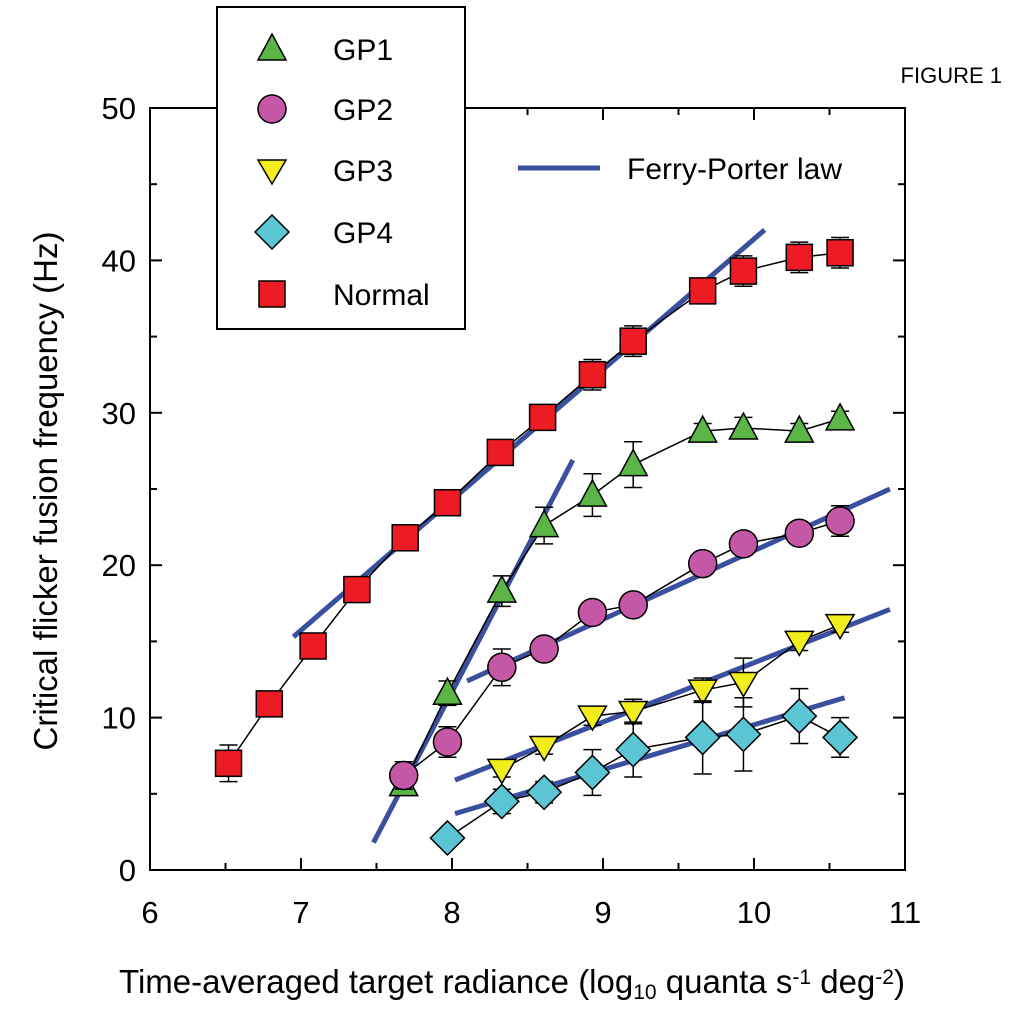 Image resolution: width=1024 pixels, height=1014 pixels. What do you see at coordinates (119, 108) in the screenshot?
I see `y-tick-label: 50` at bounding box center [119, 108].